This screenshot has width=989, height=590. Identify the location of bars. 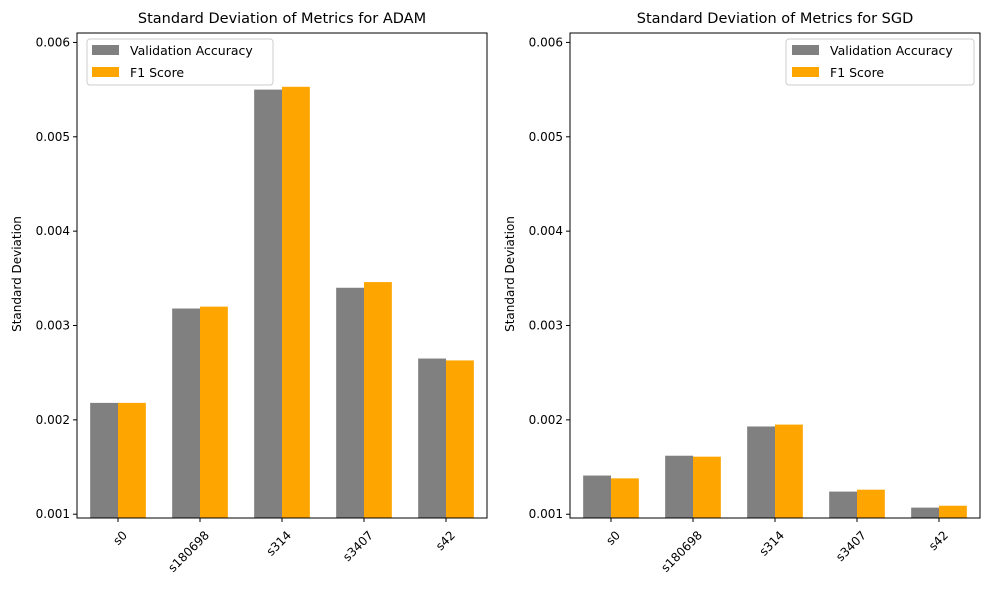
(775, 471).